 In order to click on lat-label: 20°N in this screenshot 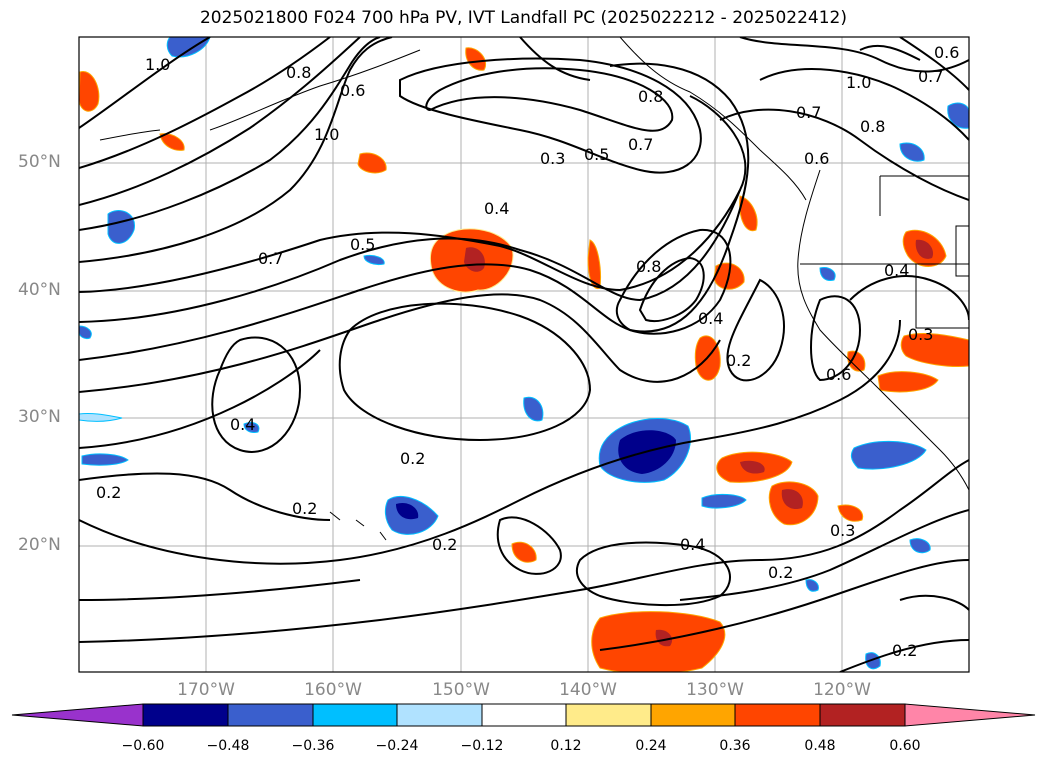, I will do `click(39, 545)`.